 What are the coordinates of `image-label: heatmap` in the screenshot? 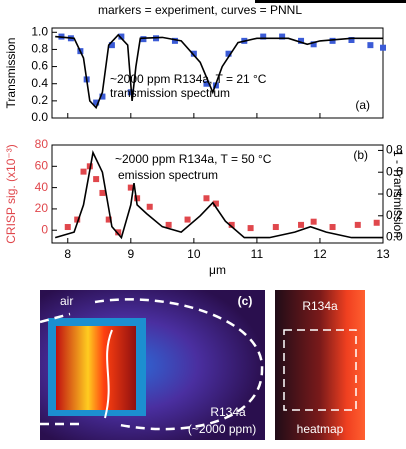 It's located at (320, 429).